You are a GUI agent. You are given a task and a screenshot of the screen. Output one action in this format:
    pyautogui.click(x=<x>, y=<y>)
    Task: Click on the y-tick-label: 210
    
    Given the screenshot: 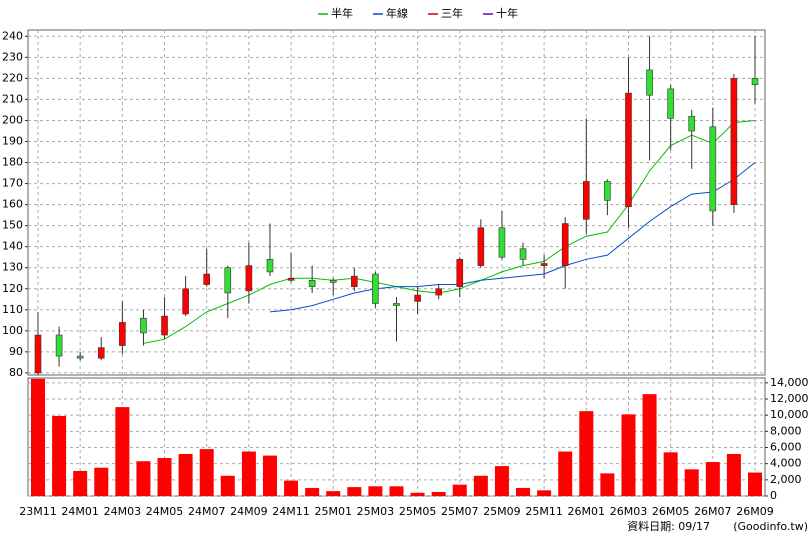 What is the action you would take?
    pyautogui.click(x=12, y=98)
    